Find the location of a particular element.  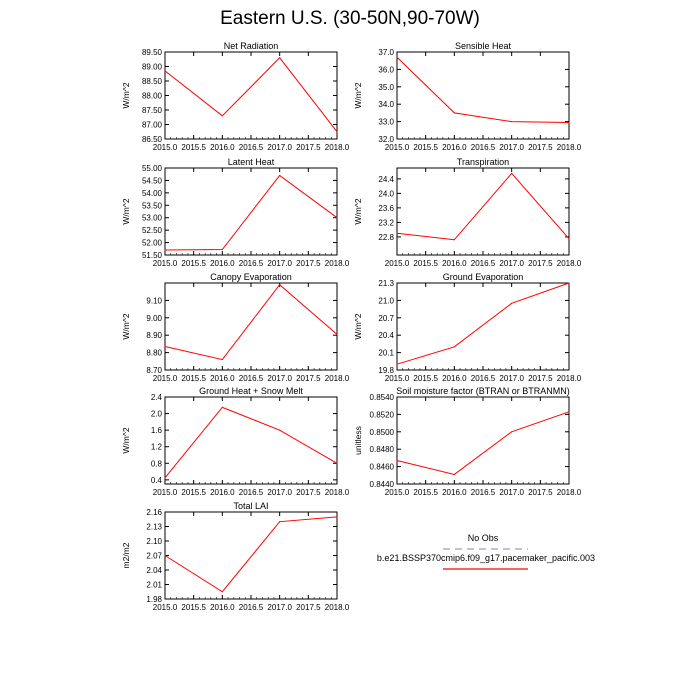

y-tick-label: 22.8 is located at coordinates (386, 237).